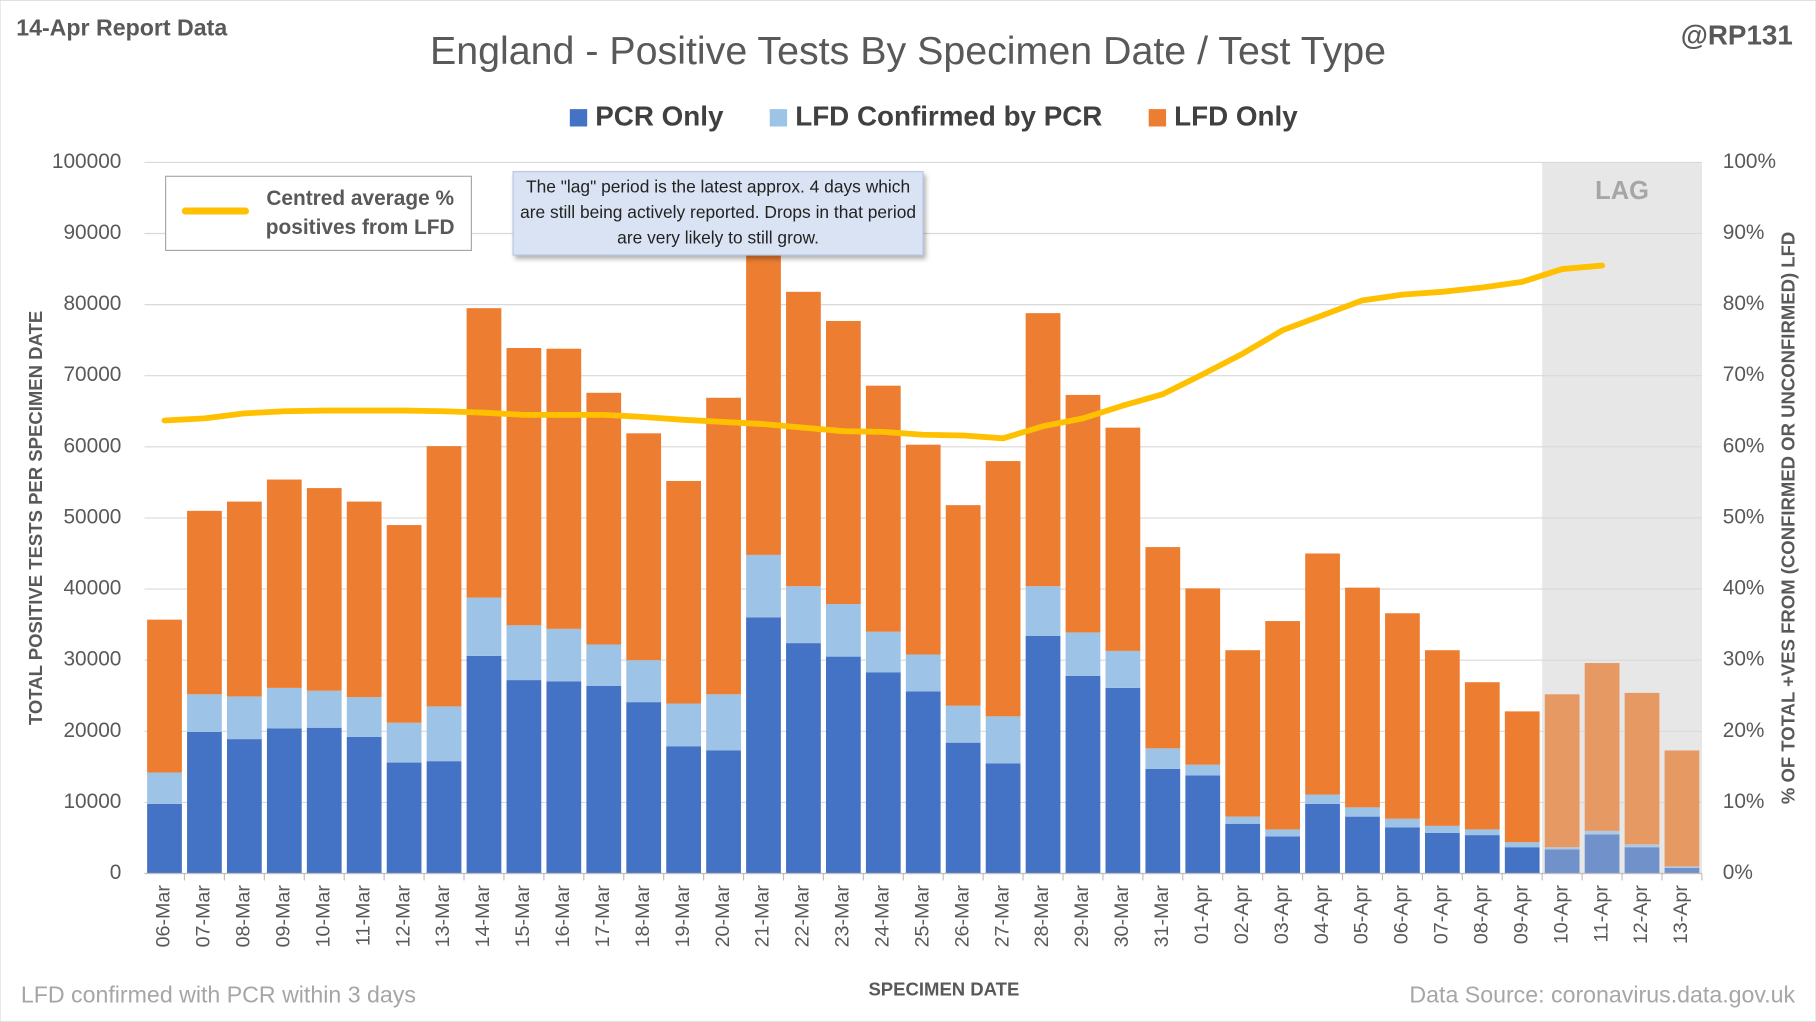 This screenshot has width=1816, height=1022. I want to click on x-tick-label: 13-Mar, so click(443, 916).